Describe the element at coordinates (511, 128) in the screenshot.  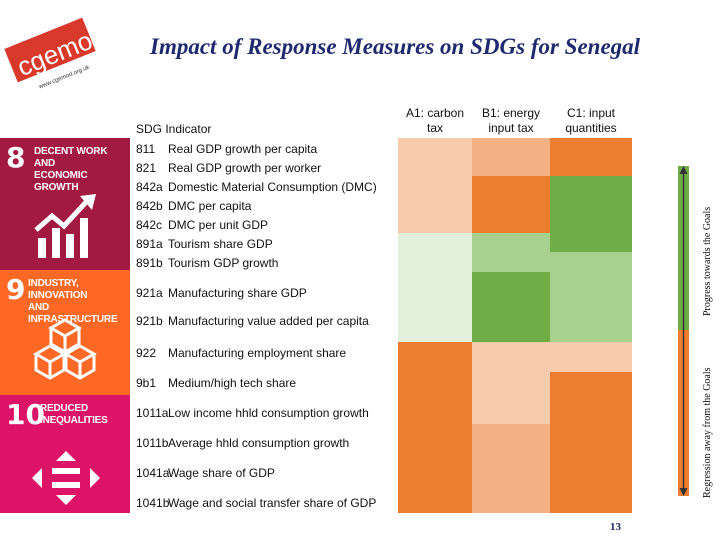
I see `column-header-b1-line2: input tax` at that location.